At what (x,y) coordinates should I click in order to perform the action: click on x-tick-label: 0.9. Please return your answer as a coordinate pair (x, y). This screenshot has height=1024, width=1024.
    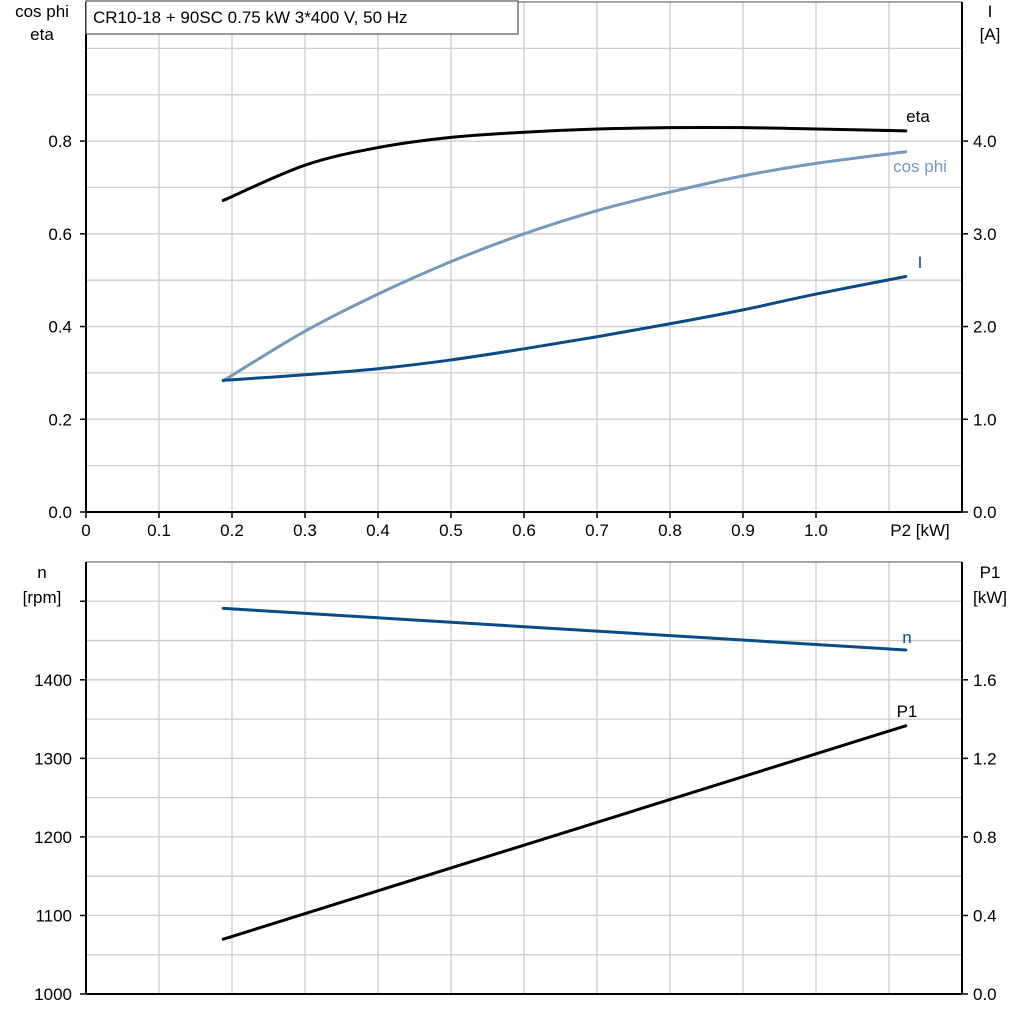
    Looking at the image, I should click on (743, 530).